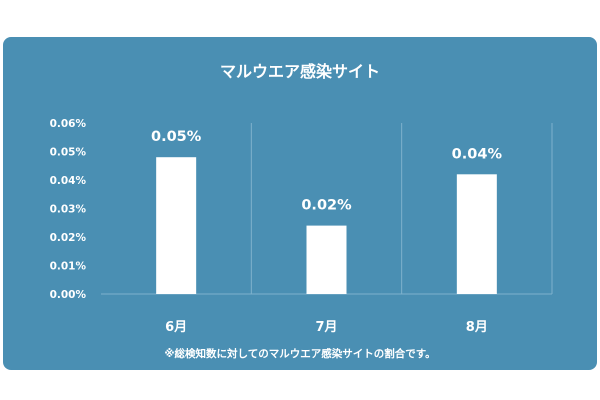  Describe the element at coordinates (176, 327) in the screenshot. I see `x-tick-label: 6月` at that location.